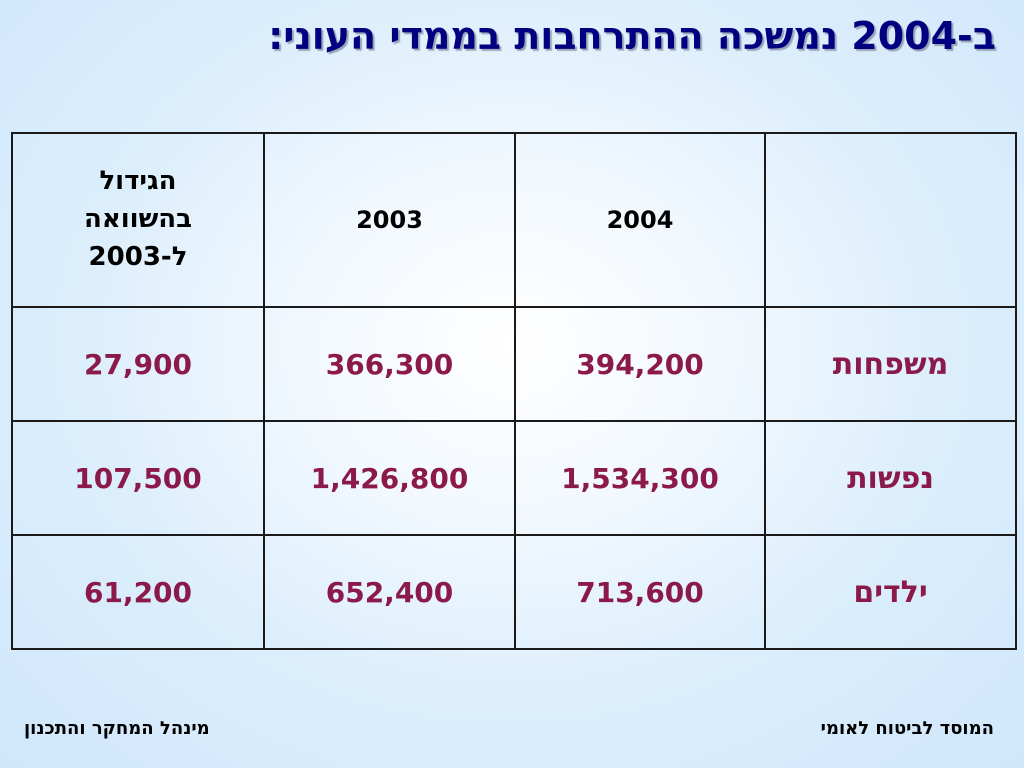 The image size is (1024, 768). What do you see at coordinates (389, 478) in the screenshot?
I see `cell-2003: 1,426,800` at bounding box center [389, 478].